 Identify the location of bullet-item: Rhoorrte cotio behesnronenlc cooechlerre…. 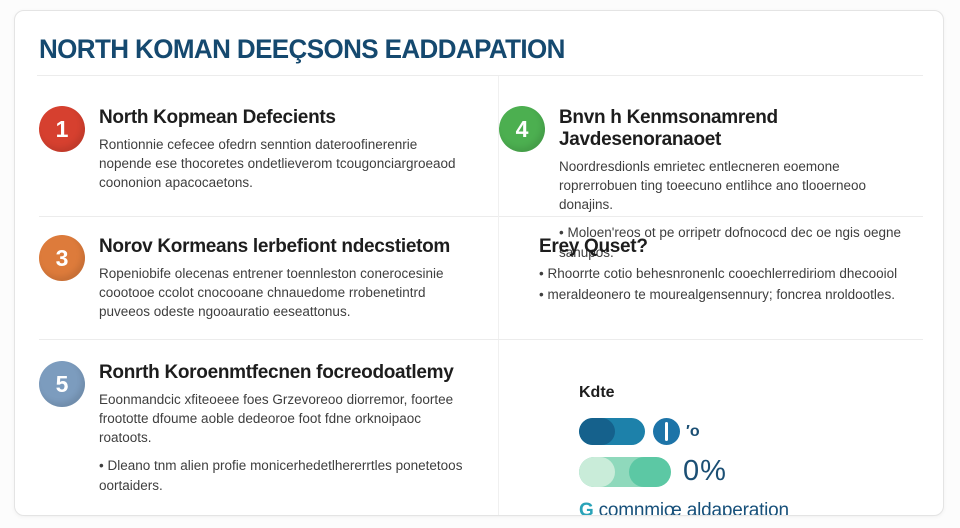
(718, 273).